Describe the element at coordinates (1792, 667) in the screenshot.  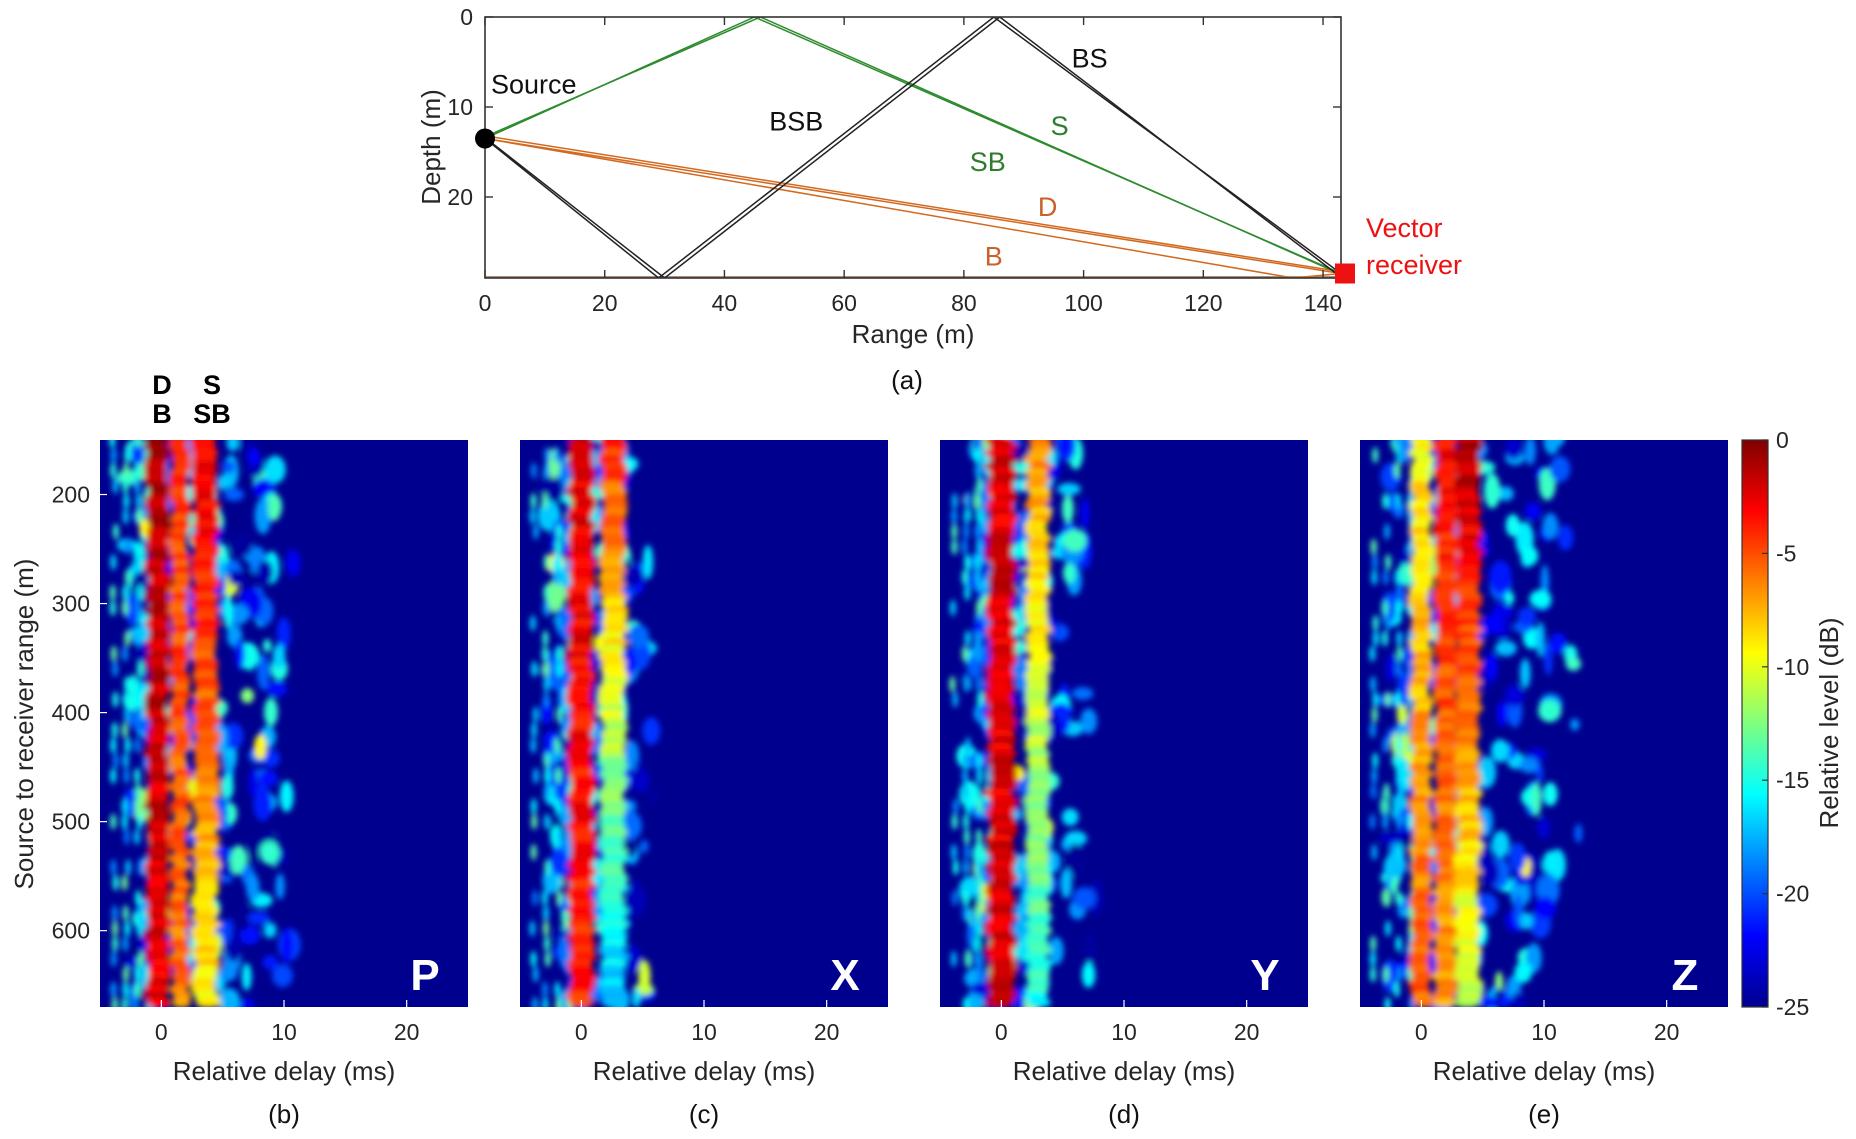
I see `colorbar-tick-label: -10` at that location.